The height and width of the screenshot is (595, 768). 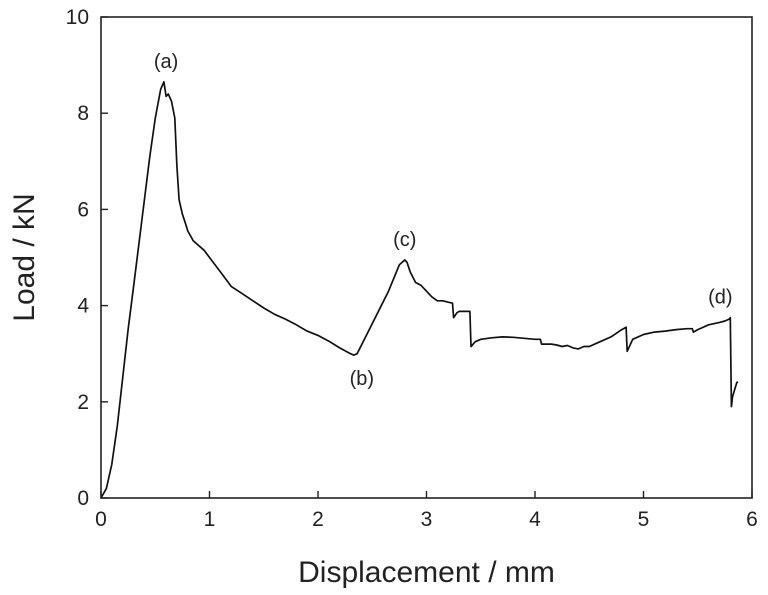 What do you see at coordinates (318, 519) in the screenshot?
I see `x-tick-label: 2` at bounding box center [318, 519].